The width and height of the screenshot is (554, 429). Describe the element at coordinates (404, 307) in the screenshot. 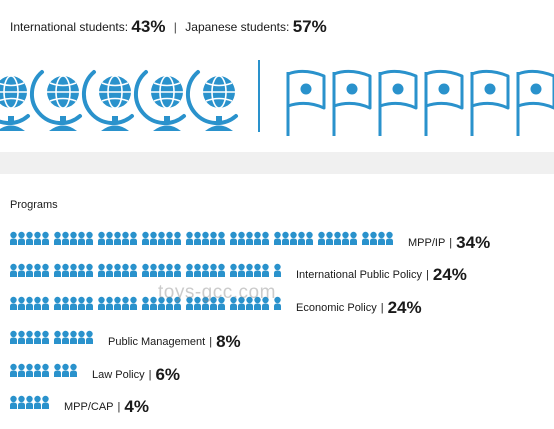

I see `program-pct: 24%` at that location.